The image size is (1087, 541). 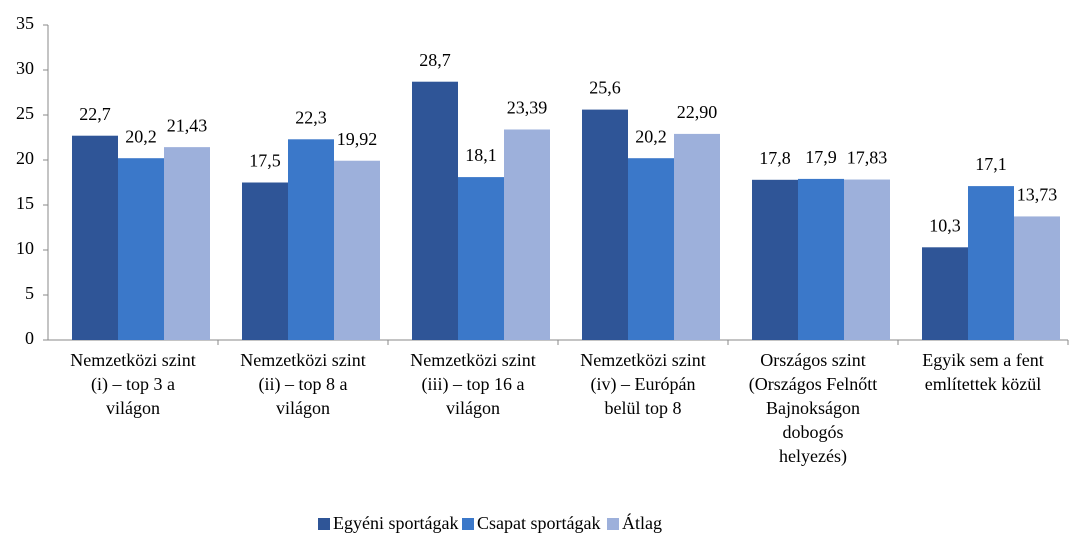 What do you see at coordinates (395, 523) in the screenshot?
I see `legend-label: Egyéni sportágak` at bounding box center [395, 523].